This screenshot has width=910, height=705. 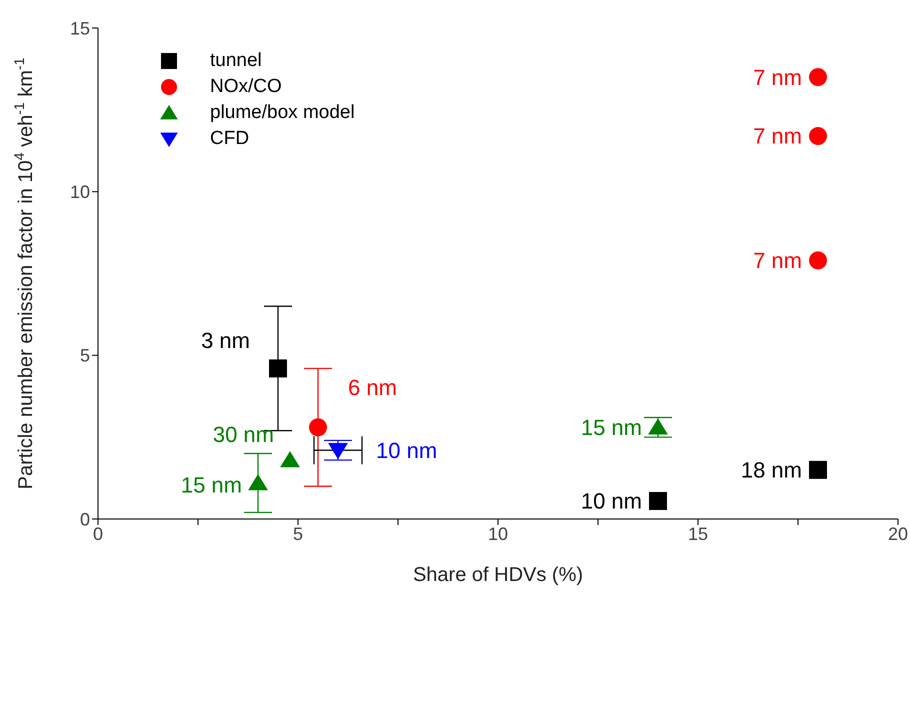 What do you see at coordinates (498, 534) in the screenshot?
I see `x-tick-label: 10` at bounding box center [498, 534].